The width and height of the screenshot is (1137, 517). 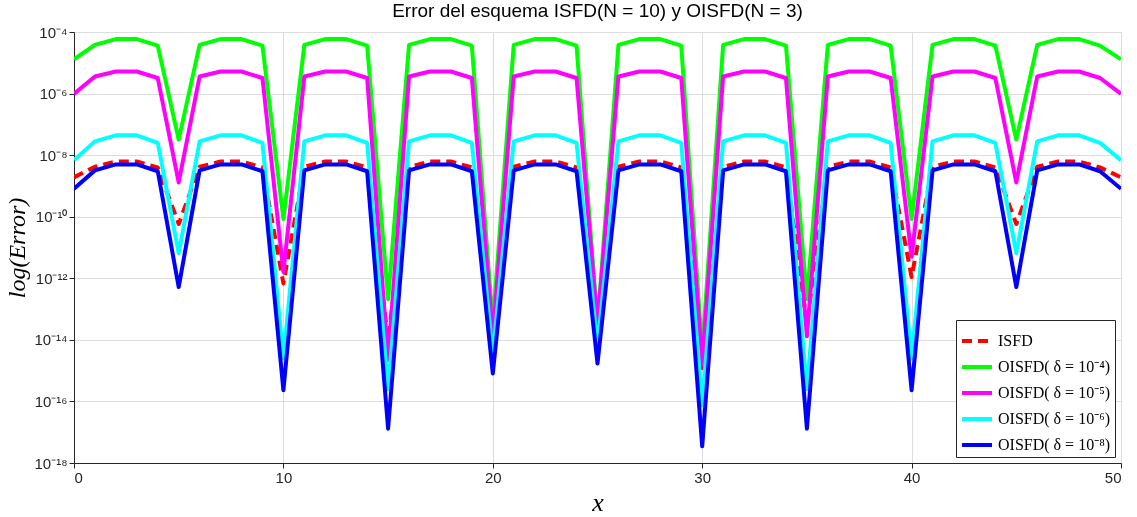 I want to click on y-tick-label: 10⁻¹⁶, so click(x=51, y=401).